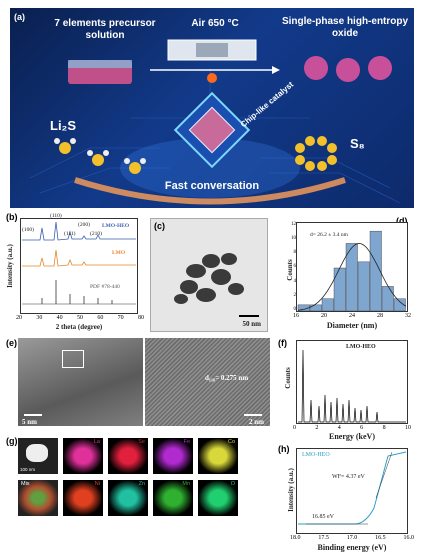  I want to click on panel-letter-g: (g), so click(12, 441).